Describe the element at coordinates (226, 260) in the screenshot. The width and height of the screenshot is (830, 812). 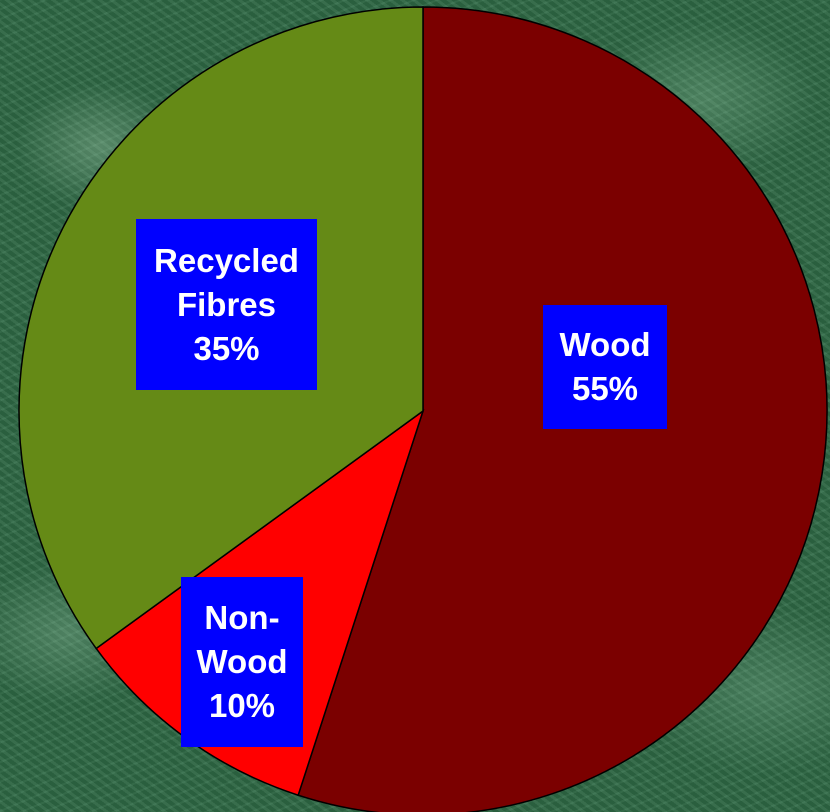
I see `slice-label-recycled-fibres-line-1: Recycled` at that location.